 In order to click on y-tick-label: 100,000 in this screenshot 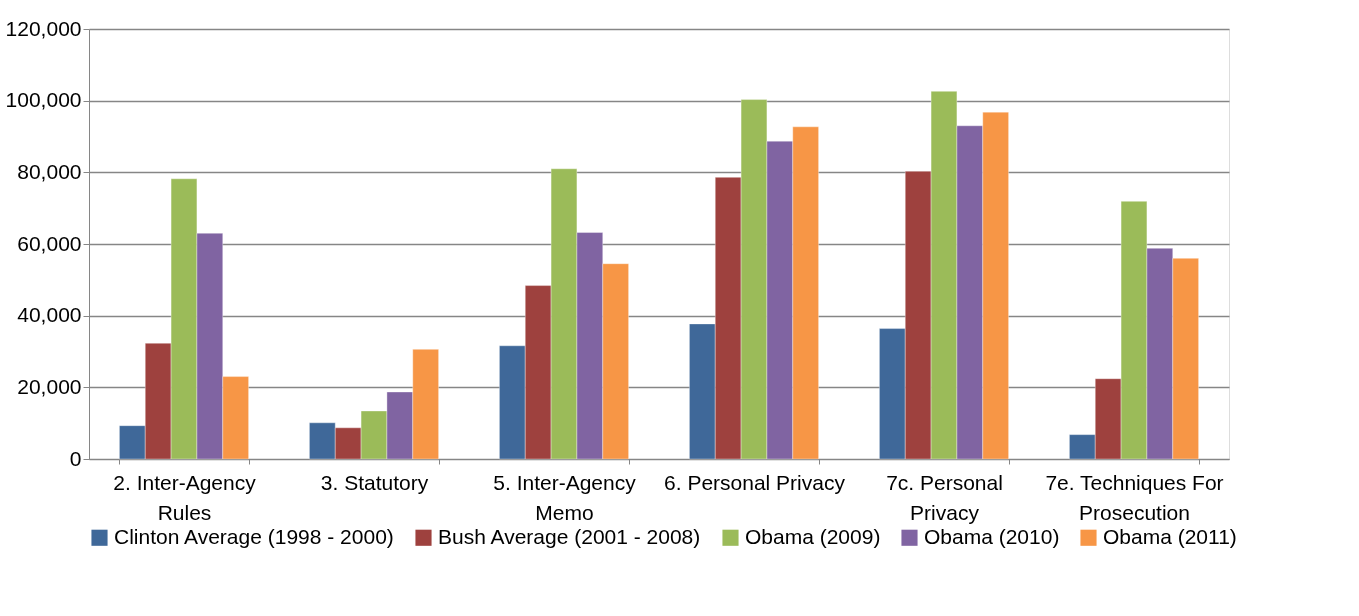, I will do `click(43, 100)`.